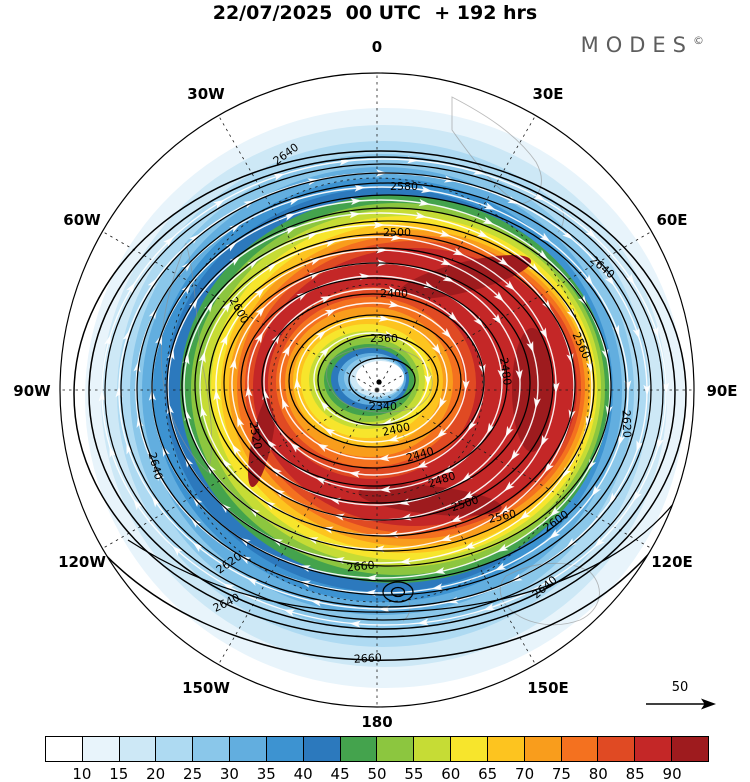 Image resolution: width=750 pixels, height=782 pixels. Describe the element at coordinates (376, 722) in the screenshot. I see `longitude-label-180: 180` at that location.